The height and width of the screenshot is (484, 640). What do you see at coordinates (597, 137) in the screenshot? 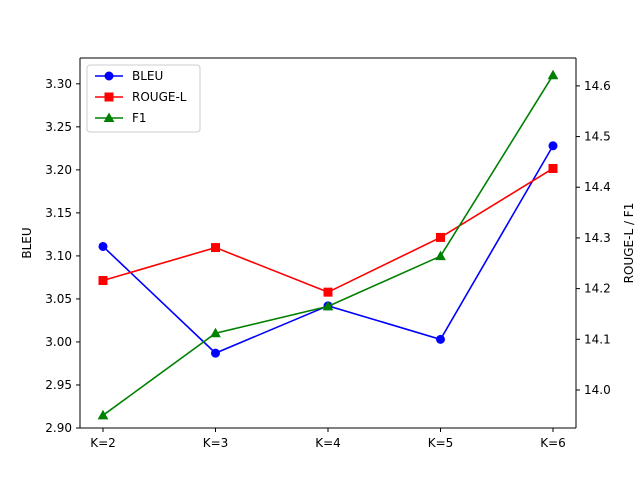
I see `y-tick-label-right: 14.5` at bounding box center [597, 137].